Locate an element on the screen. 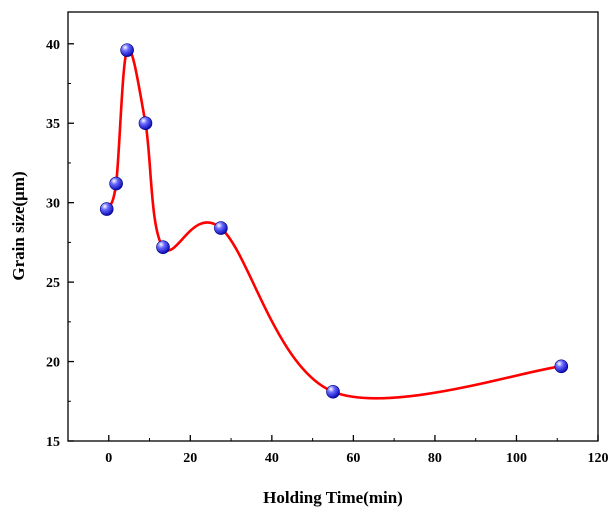  x-axis-ticks: 0 20 40 60 80 100 120 is located at coordinates (338, 450).